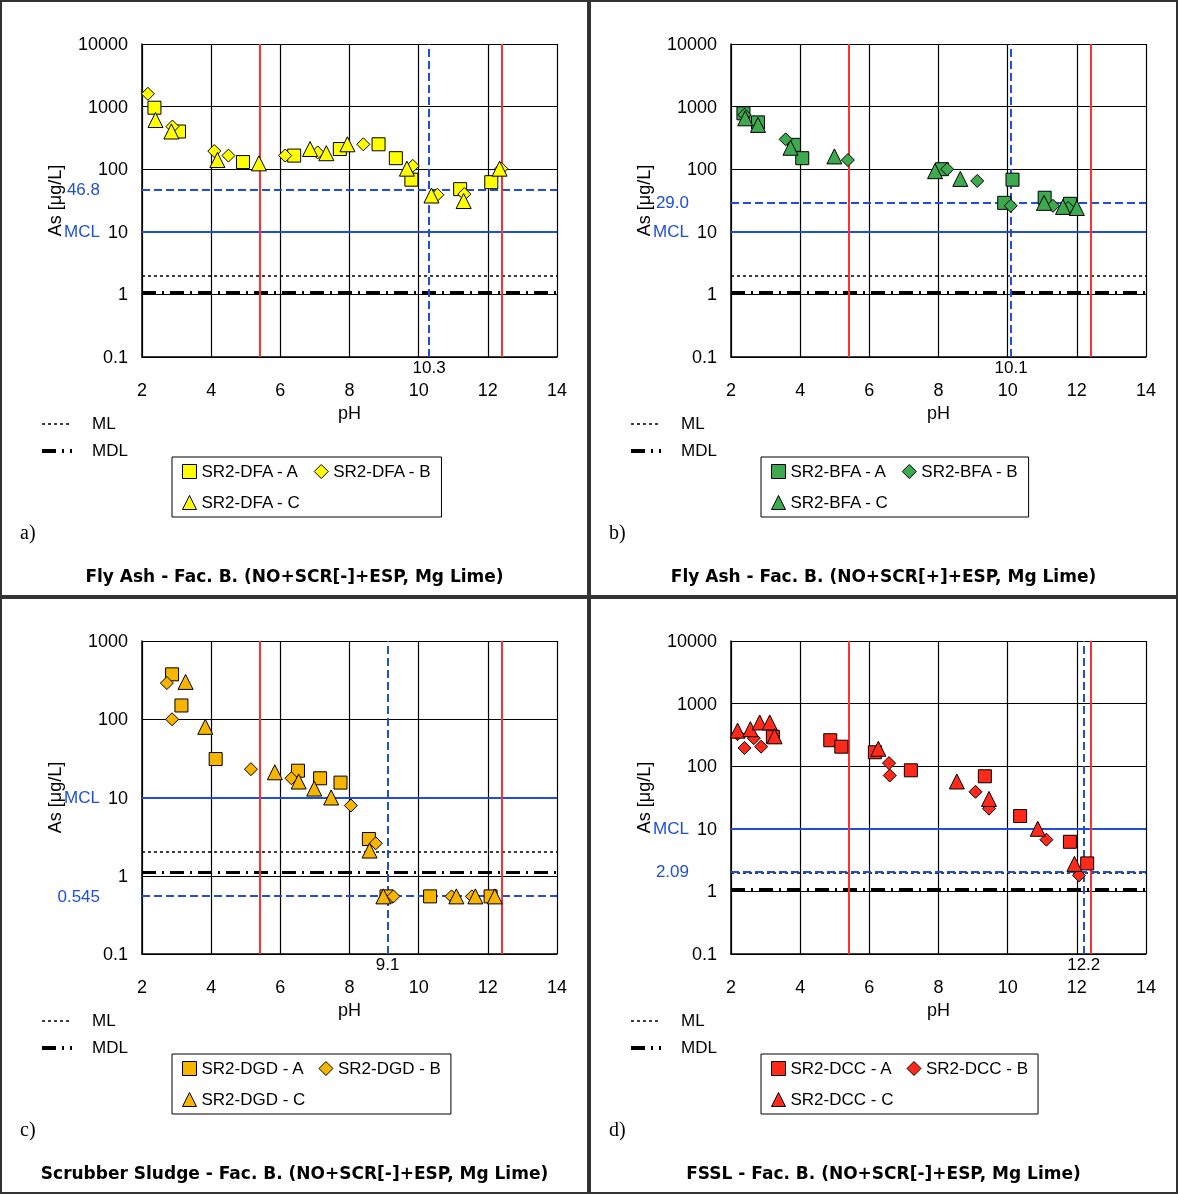 Image resolution: width=1179 pixels, height=1194 pixels. I want to click on legend-label: SR2-DCC - B, so click(977, 1068).